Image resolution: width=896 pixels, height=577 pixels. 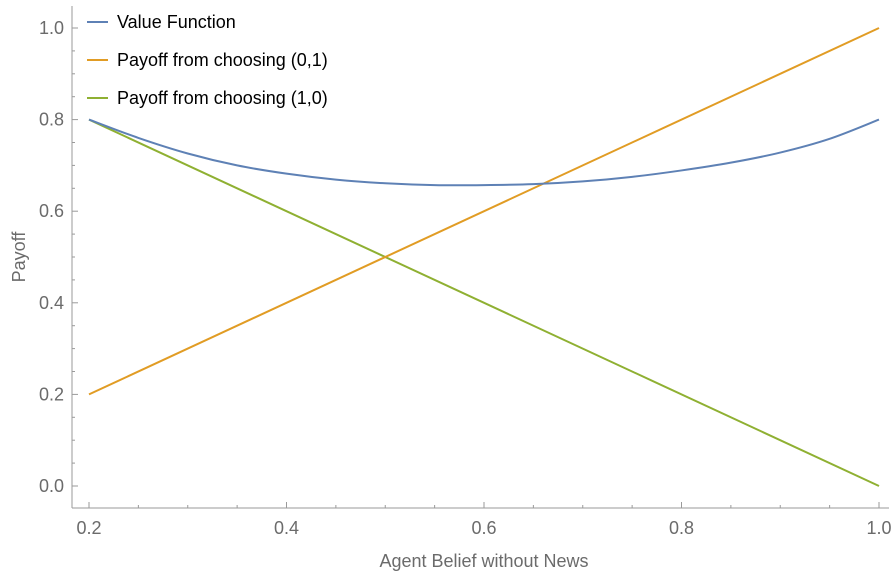 What do you see at coordinates (176, 22) in the screenshot?
I see `legend-label: Value Function` at bounding box center [176, 22].